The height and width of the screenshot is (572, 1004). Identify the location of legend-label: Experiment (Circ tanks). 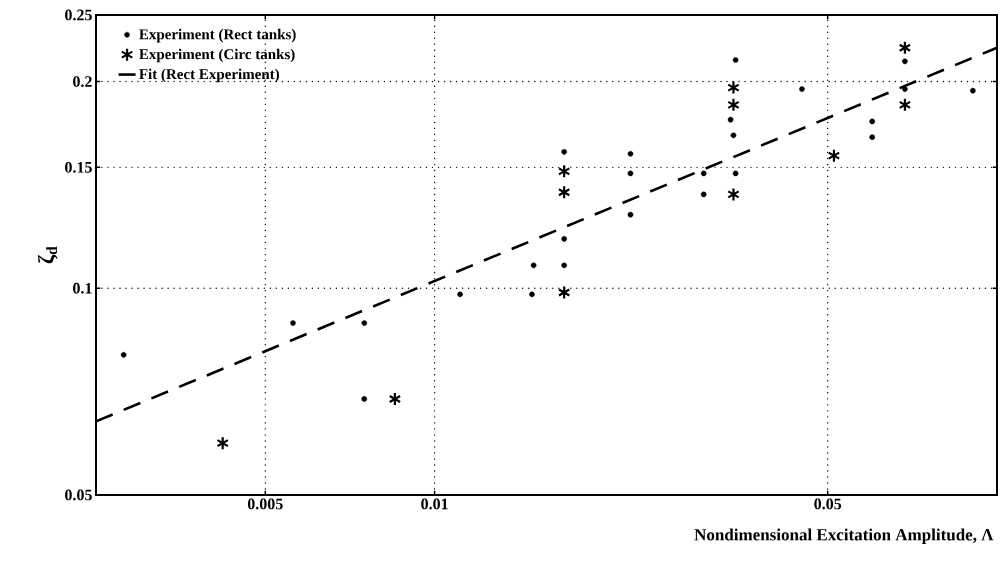
(217, 55).